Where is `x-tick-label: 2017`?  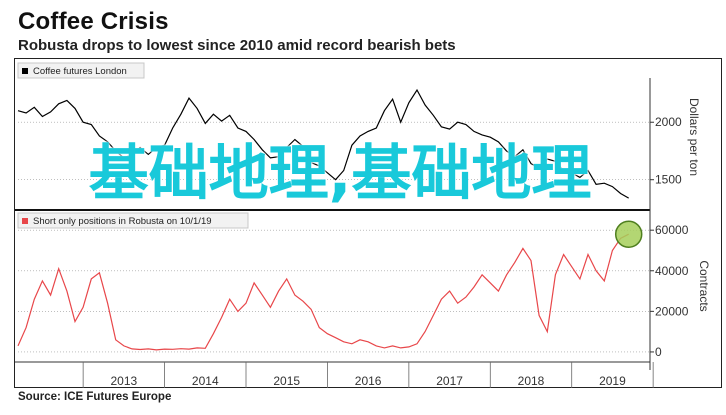 x-tick-label: 2017 is located at coordinates (449, 381).